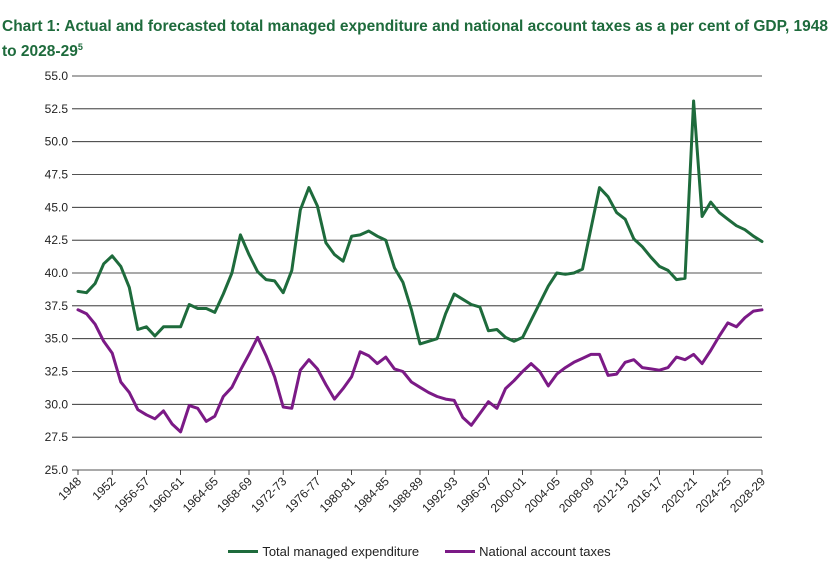  I want to click on x-tick-label: 1972-73, so click(268, 494).